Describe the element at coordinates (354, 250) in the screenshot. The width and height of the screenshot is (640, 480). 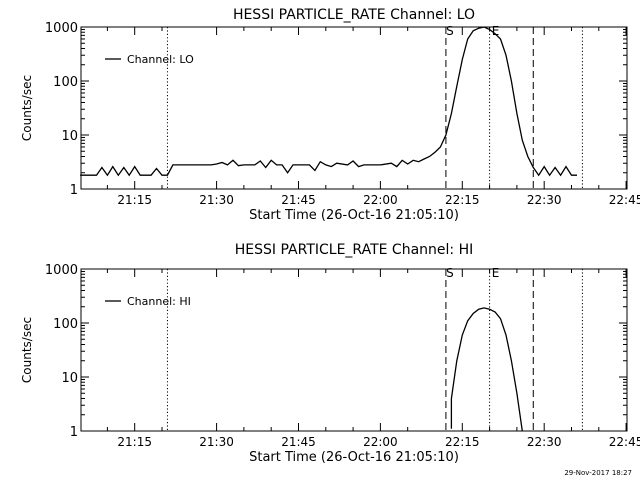
I see `chart-title: HESSI PARTICLE_RATE Channel: HI` at that location.